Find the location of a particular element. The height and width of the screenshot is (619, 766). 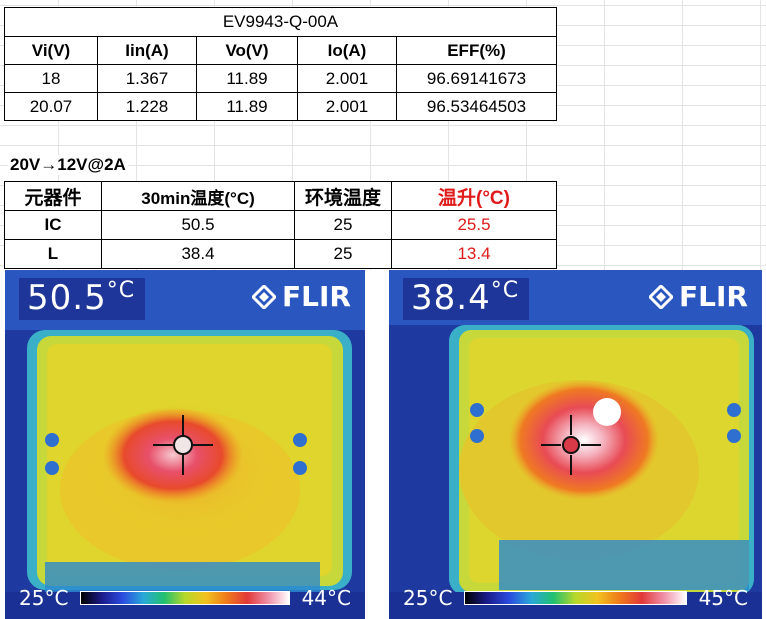

temperature-scale: 25°C 44°C is located at coordinates (185, 598).